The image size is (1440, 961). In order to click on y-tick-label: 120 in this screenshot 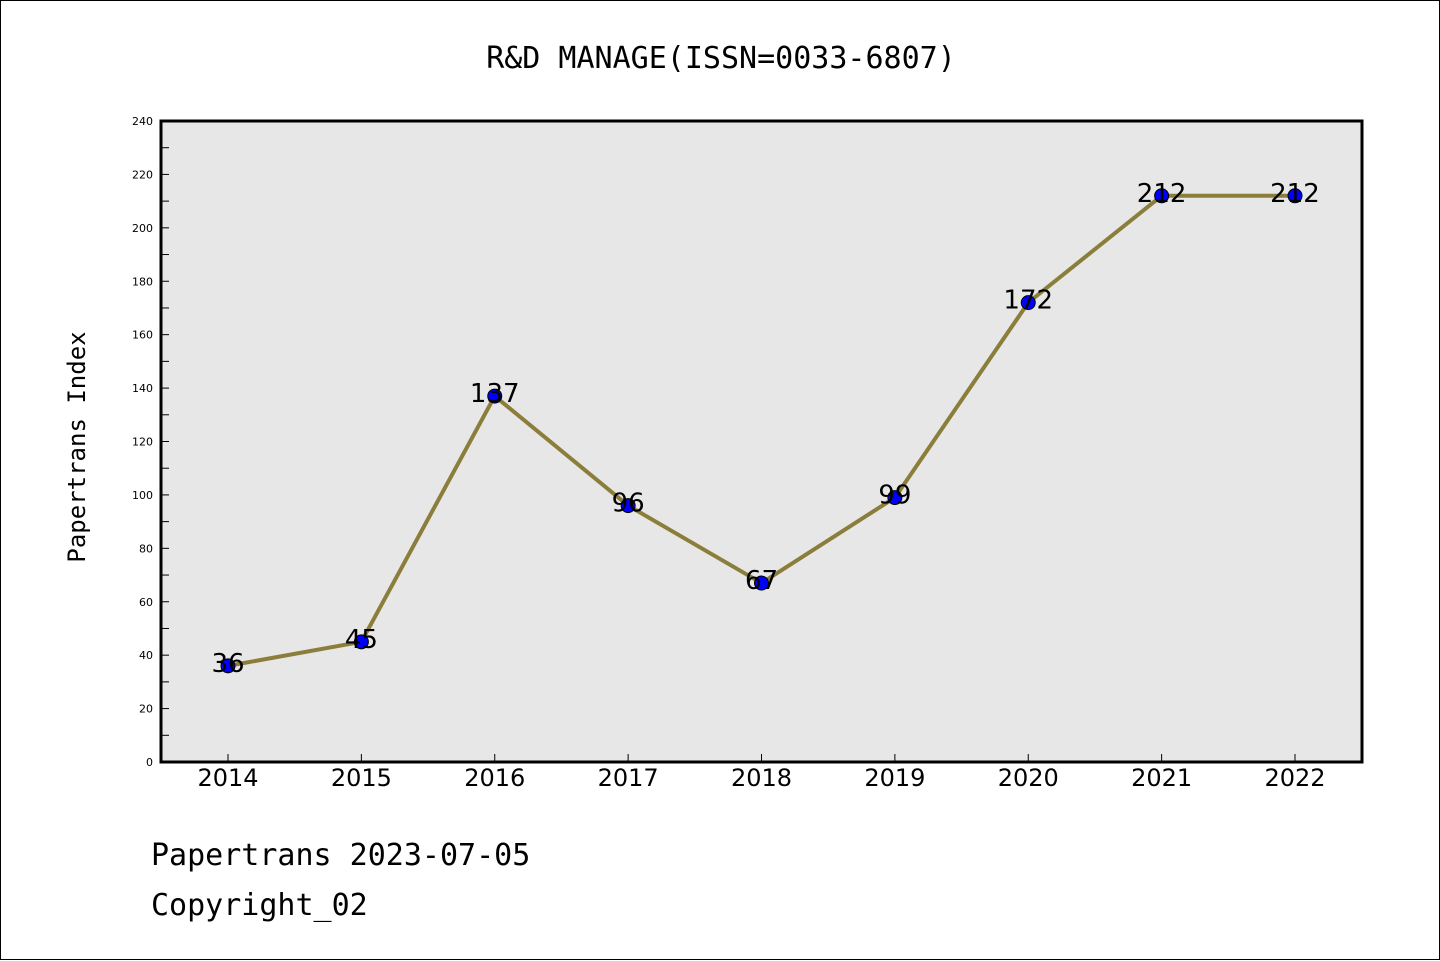, I will do `click(142, 442)`.